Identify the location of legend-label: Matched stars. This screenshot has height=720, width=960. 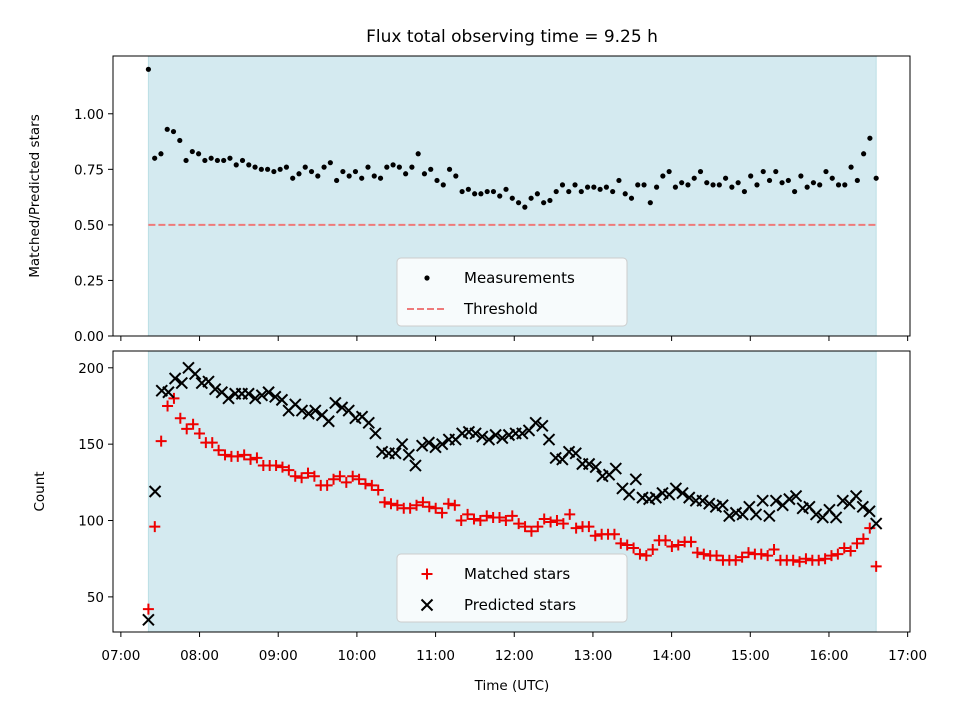
(517, 574).